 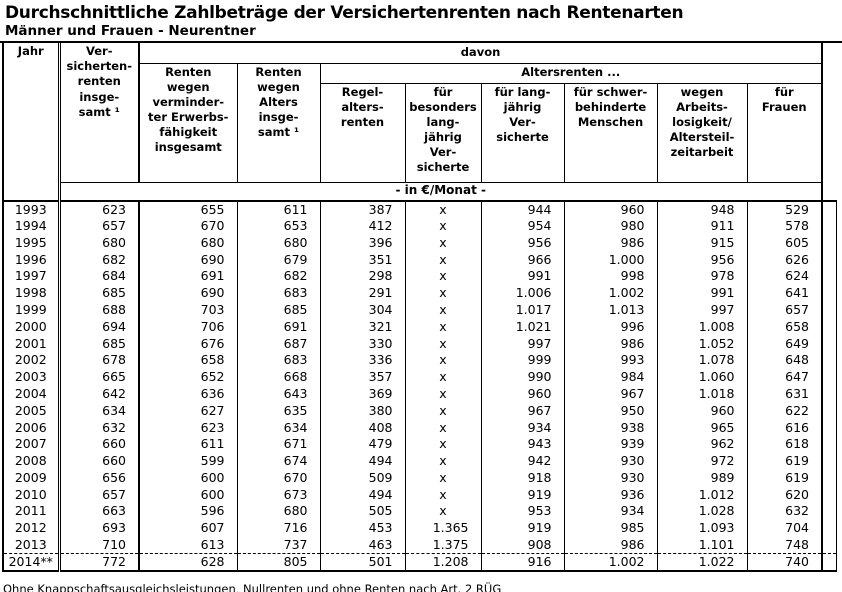 I want to click on value-cell: 1.017, so click(x=522, y=310).